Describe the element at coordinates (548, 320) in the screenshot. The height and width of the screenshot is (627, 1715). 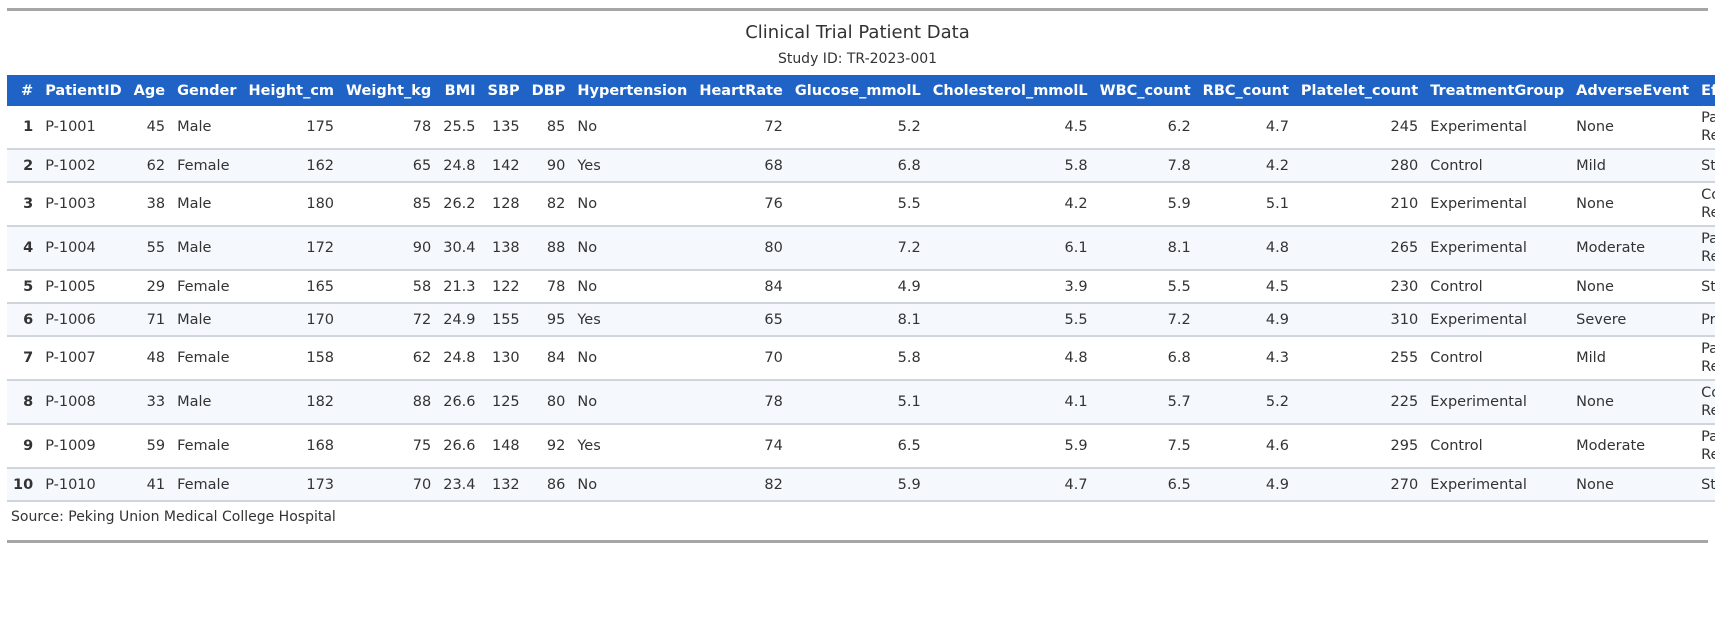
I see `table-cell: 95` at that location.